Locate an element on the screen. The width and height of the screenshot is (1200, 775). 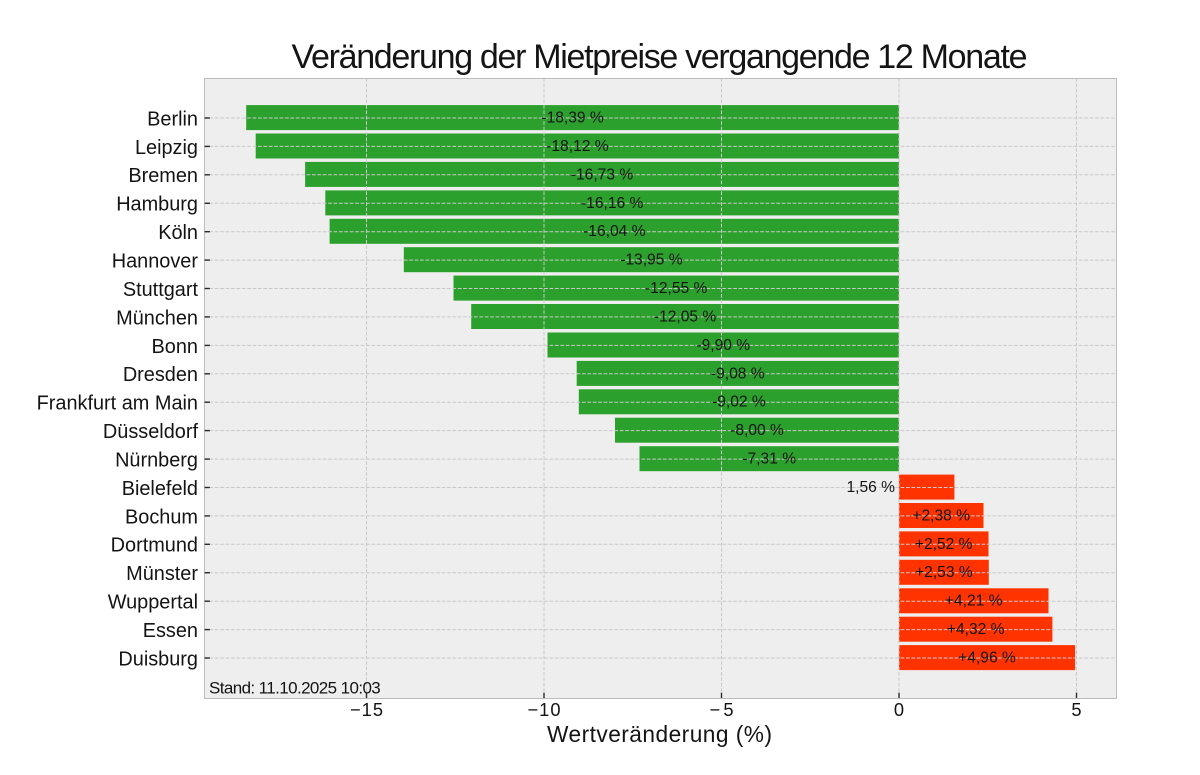
svg-text: Hamburg is located at coordinates (157, 205).